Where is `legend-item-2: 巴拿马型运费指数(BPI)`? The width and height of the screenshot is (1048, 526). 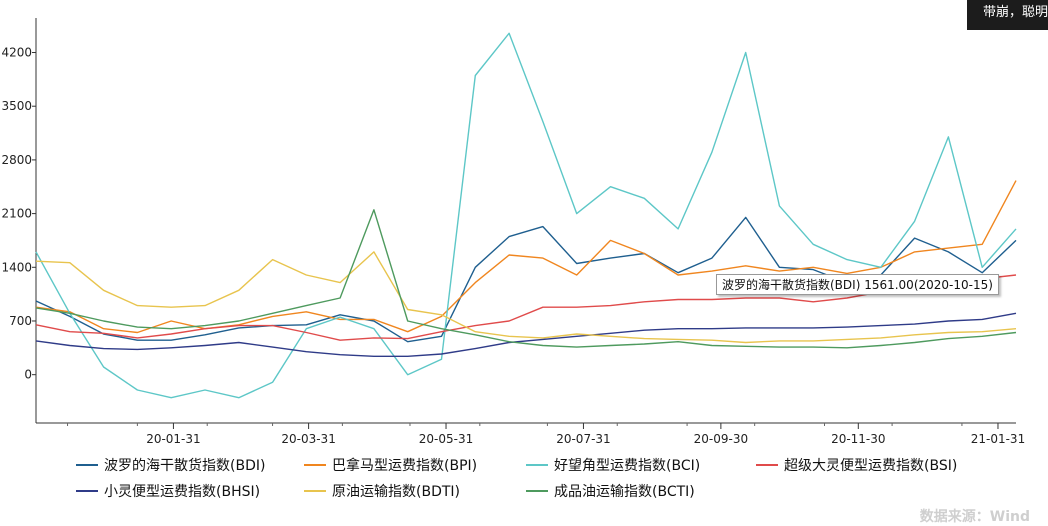
legend-item-2: 巴拿马型运费指数(BPI) is located at coordinates (390, 465).